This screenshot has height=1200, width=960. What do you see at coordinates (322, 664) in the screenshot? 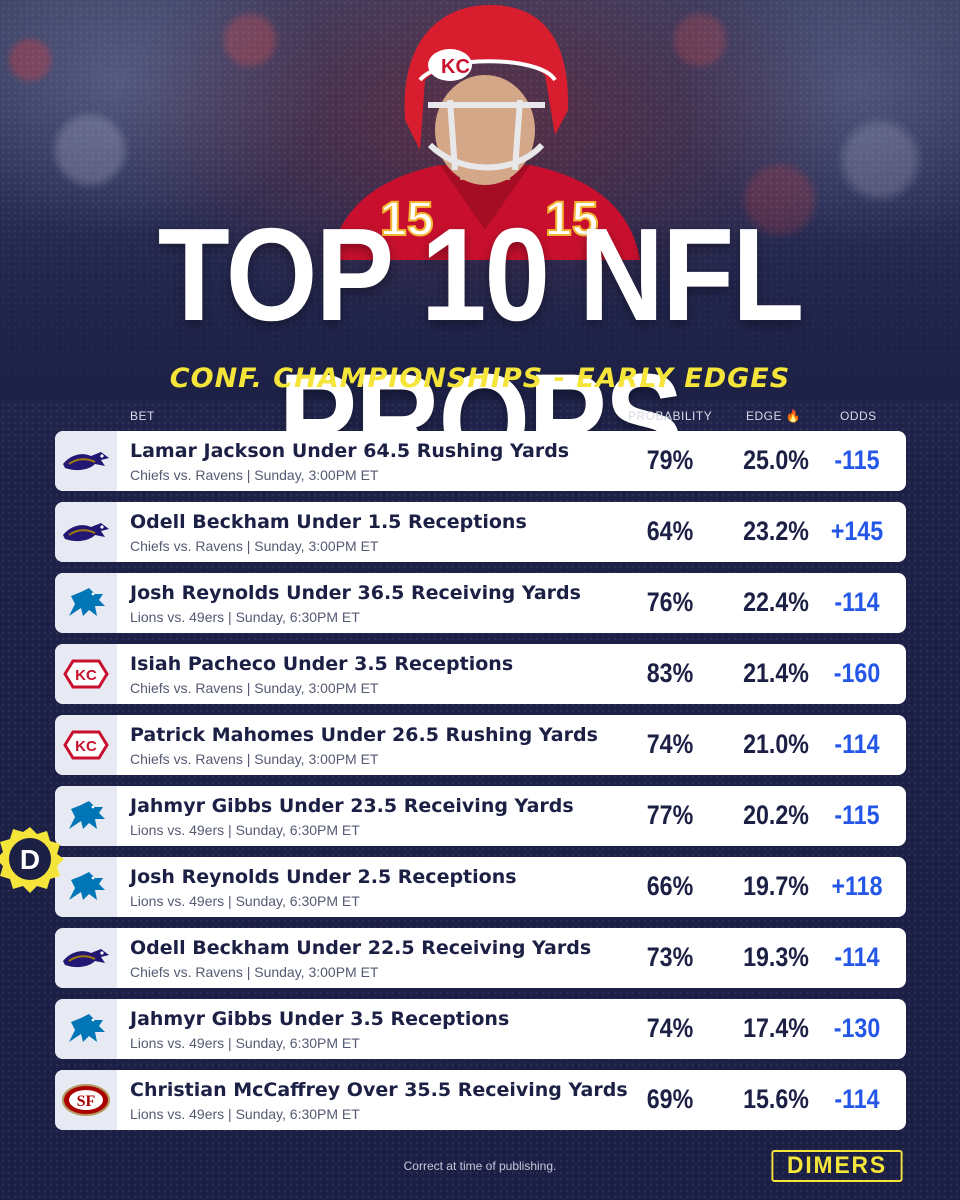
I see `prop-bet: Isiah Pacheco Under 3.5 Receptions` at bounding box center [322, 664].